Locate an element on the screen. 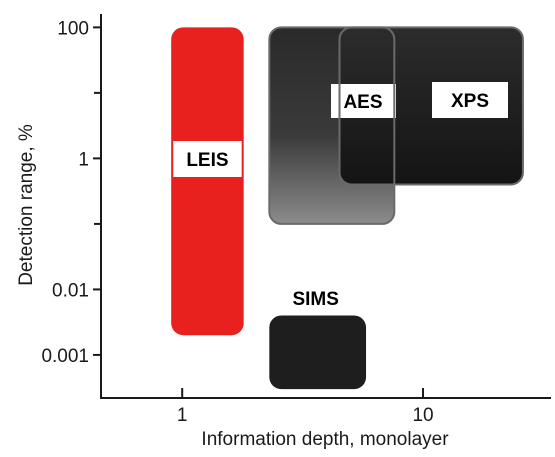 Image resolution: width=555 pixels, height=457 pixels. region-label-xps: XPS is located at coordinates (470, 101).